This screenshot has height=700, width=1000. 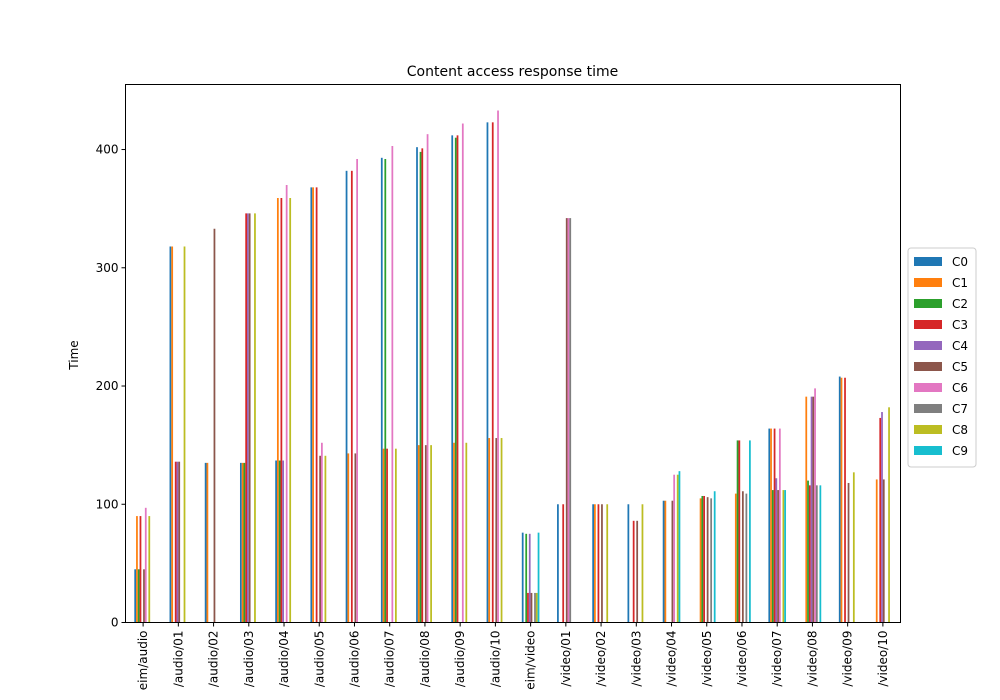 I want to click on x-tick-label-10: /audio/10, so click(x=495, y=659).